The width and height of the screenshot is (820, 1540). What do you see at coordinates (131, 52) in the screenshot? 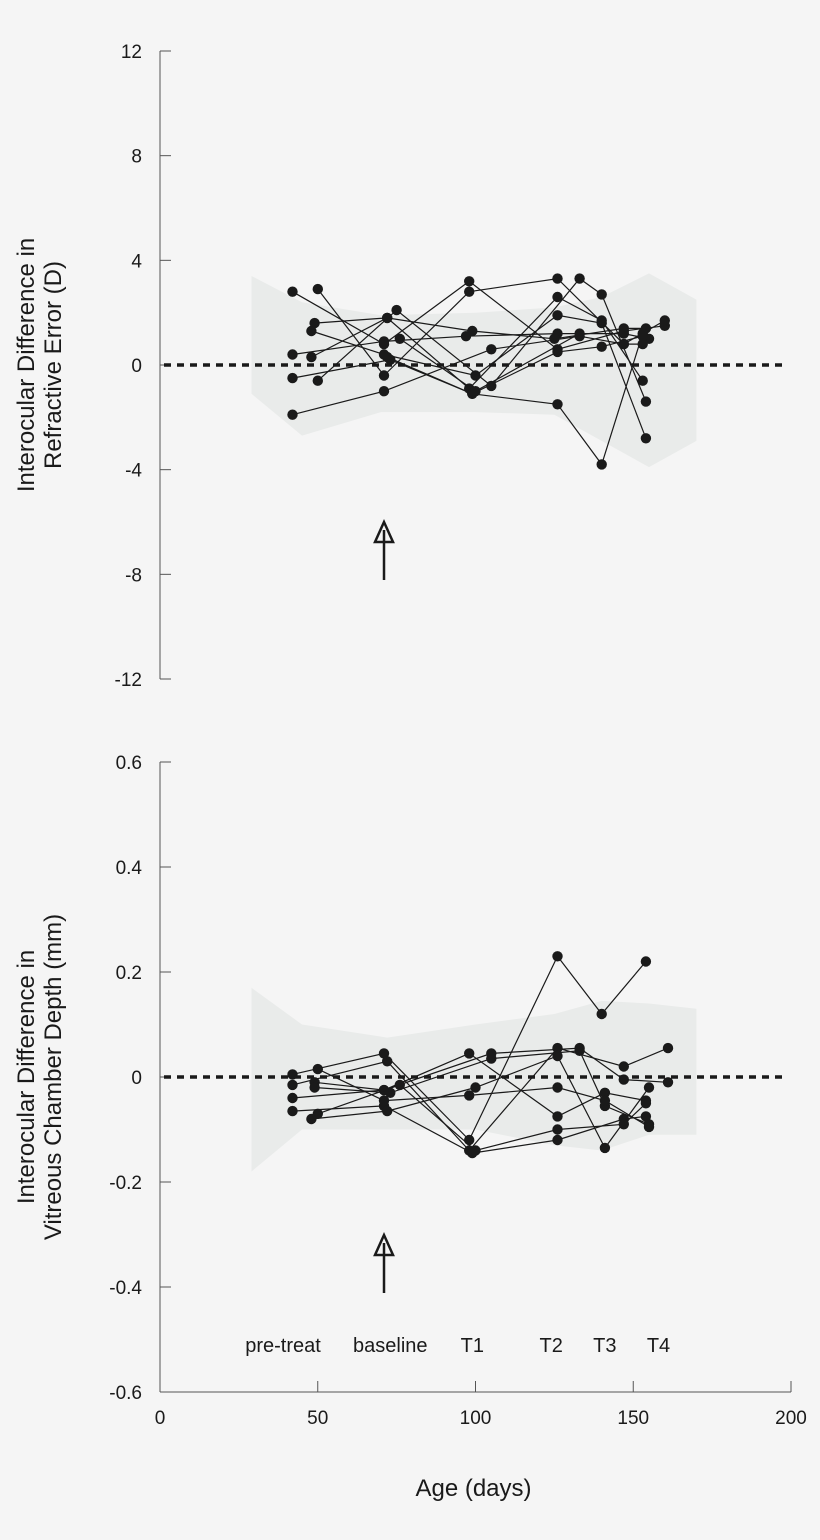
I see `y-tick-label: 12` at bounding box center [131, 52].